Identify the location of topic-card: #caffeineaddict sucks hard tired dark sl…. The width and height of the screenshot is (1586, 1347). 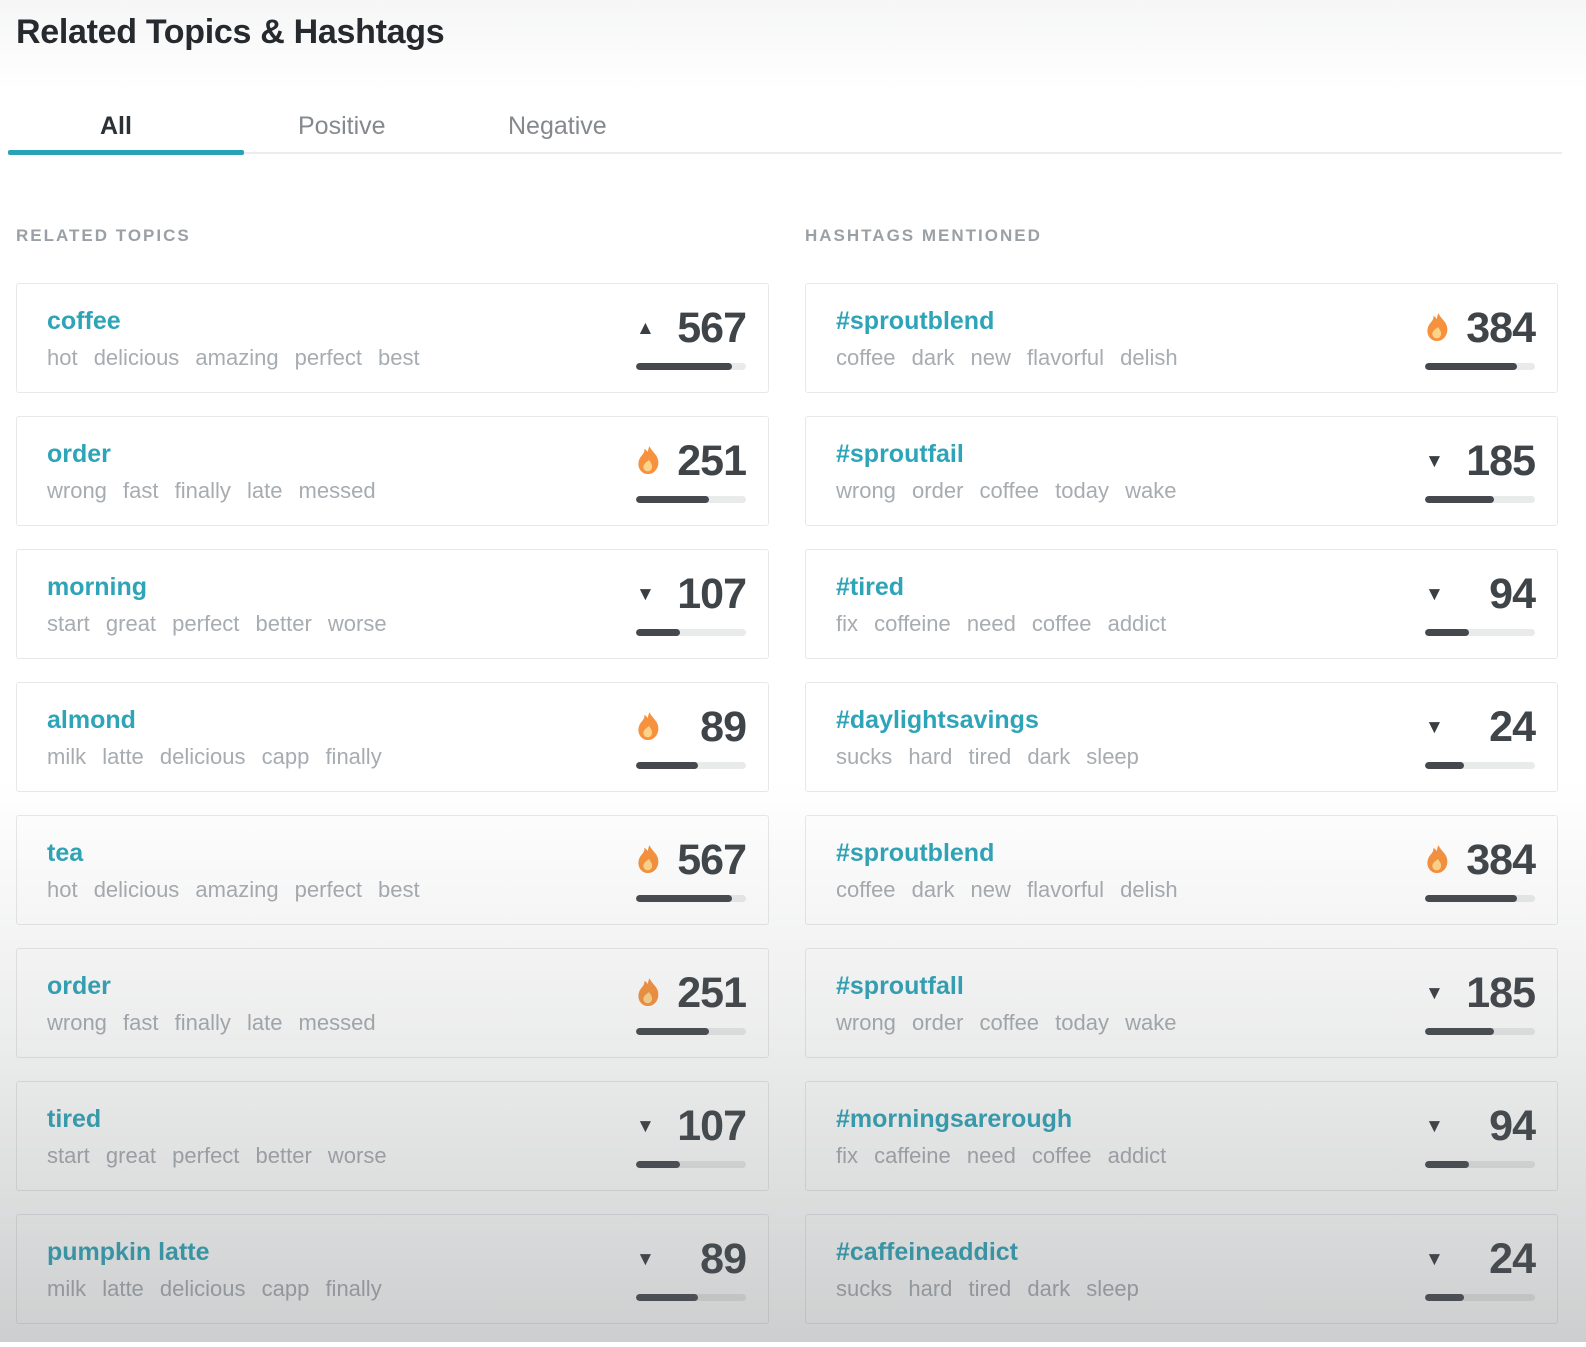
(1181, 1269).